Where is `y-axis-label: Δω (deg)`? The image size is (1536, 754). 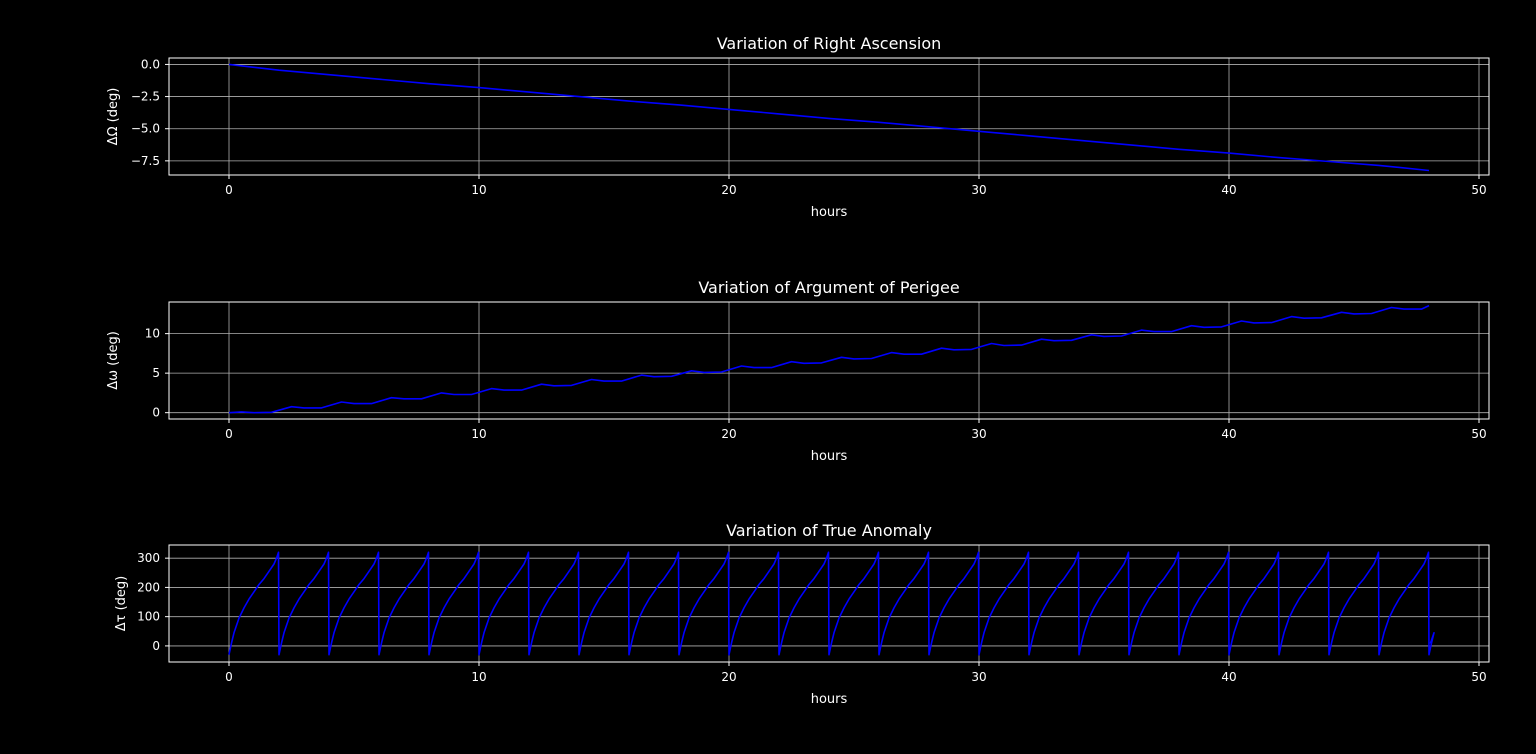
y-axis-label: Δω (deg) is located at coordinates (113, 360).